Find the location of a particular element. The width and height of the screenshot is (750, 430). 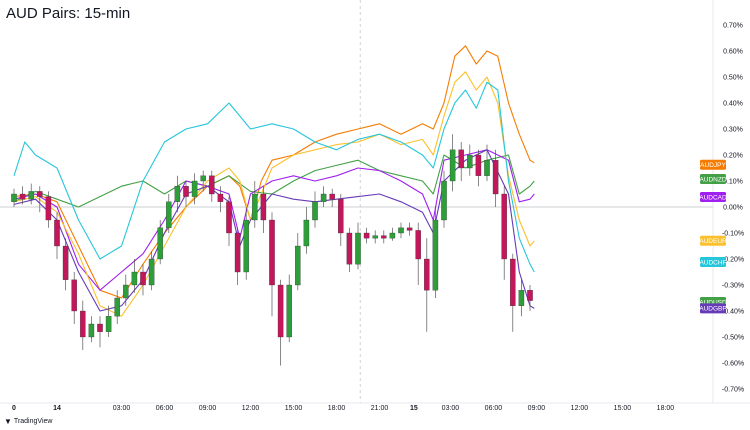

y-tick-label: -0.60% is located at coordinates (733, 364).